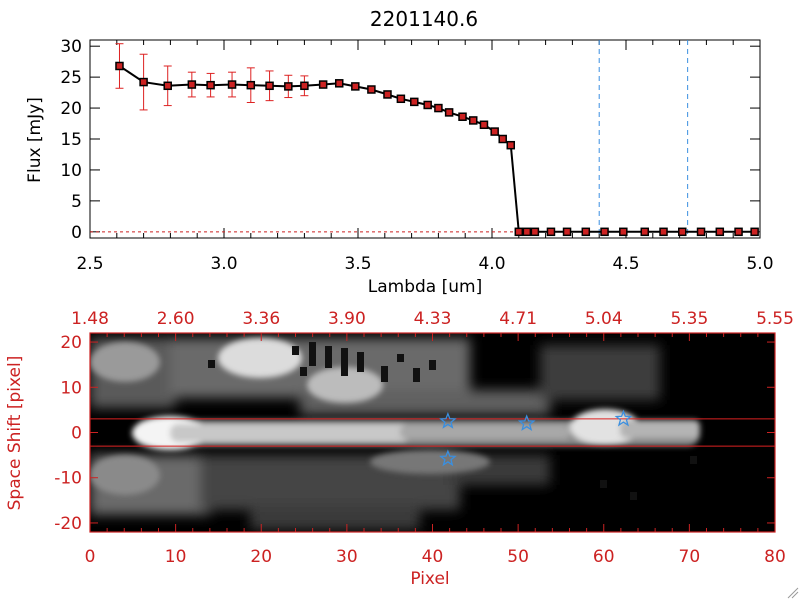  I want to click on x-tick-label: 10, so click(176, 557).